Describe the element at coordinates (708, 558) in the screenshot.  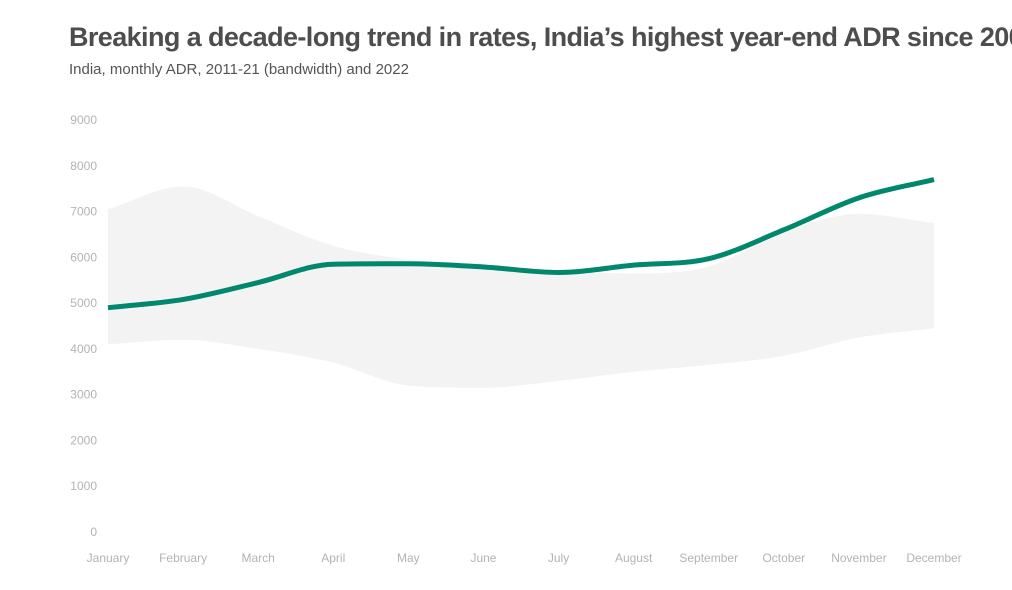
I see `x-tick-label: September` at that location.